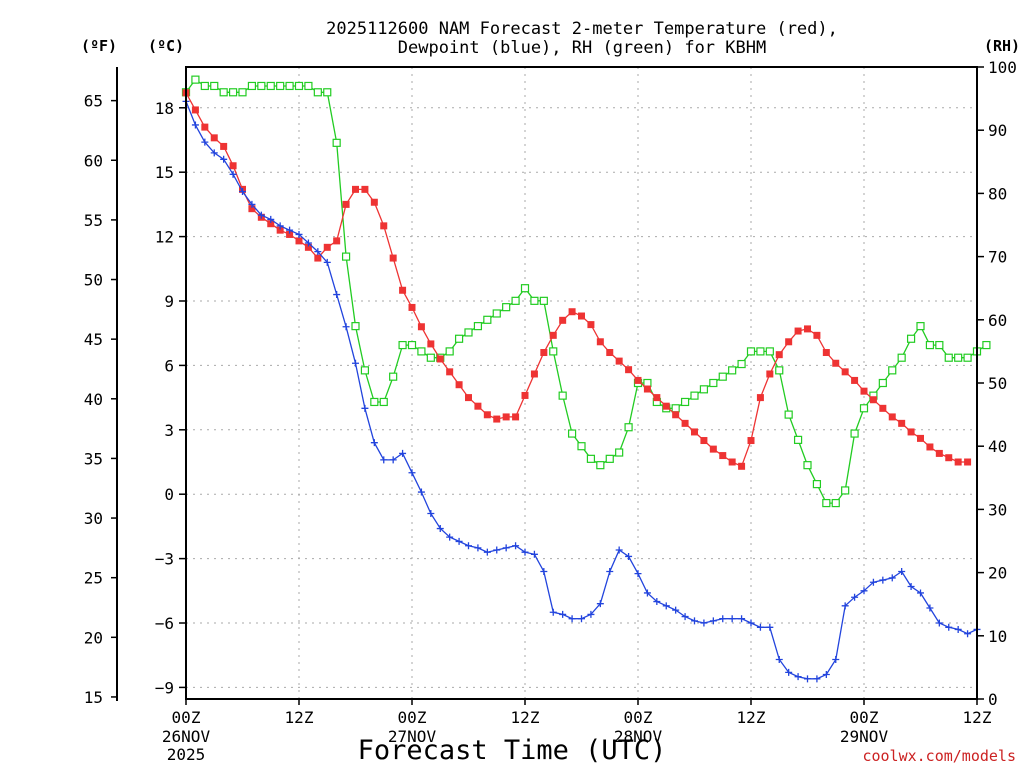 This screenshot has width=1024, height=768. I want to click on rh-tick-label: 30, so click(997, 509).